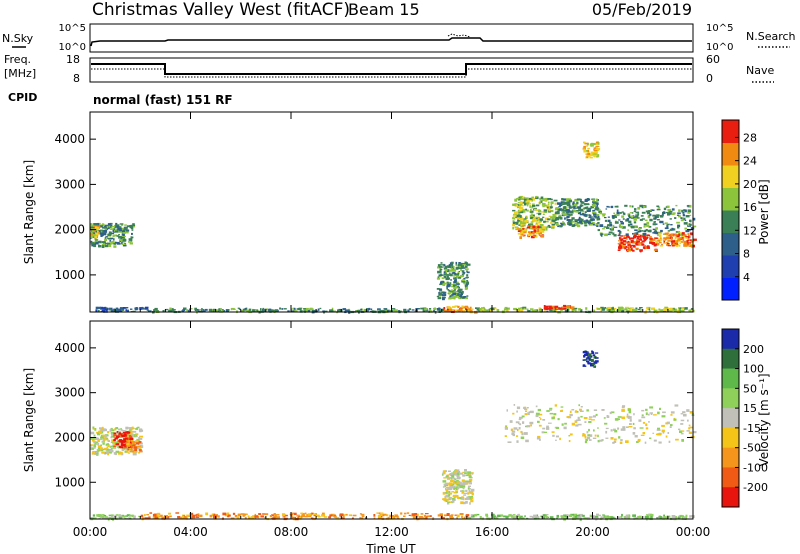 The image size is (800, 554). What do you see at coordinates (764, 419) in the screenshot?
I see `velocity-colorbar-label: Velocity [m s⁻¹]` at bounding box center [764, 419].